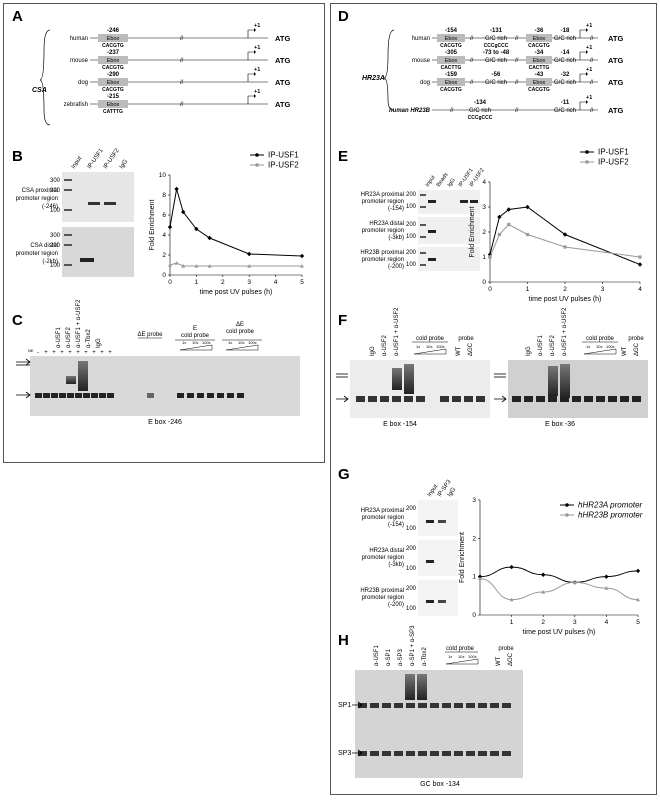 This screenshot has width=660, height=800. I want to click on region-label: CSA distal, so click(44, 246).